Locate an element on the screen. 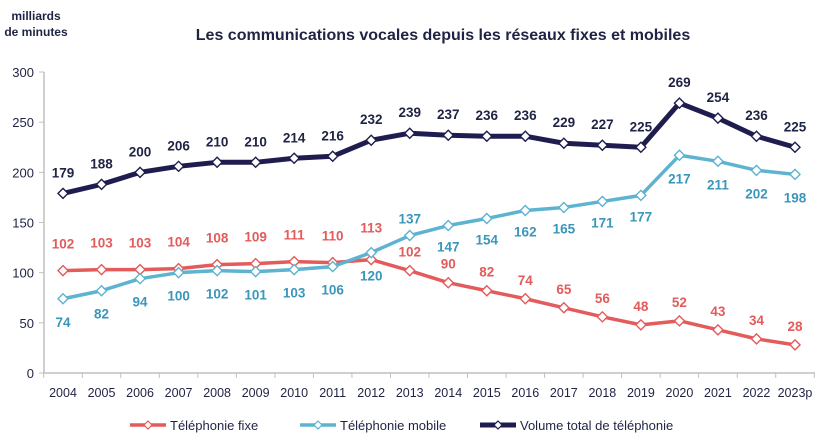  data-label: 154 is located at coordinates (487, 239).